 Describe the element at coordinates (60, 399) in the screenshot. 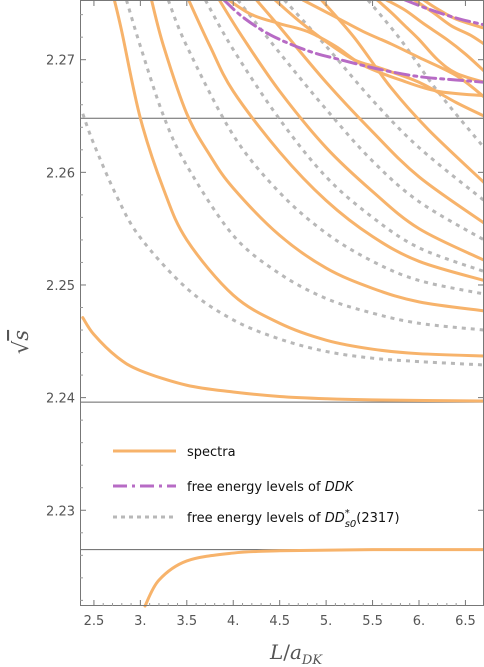

I see `y-tick-label: 2.24` at that location.